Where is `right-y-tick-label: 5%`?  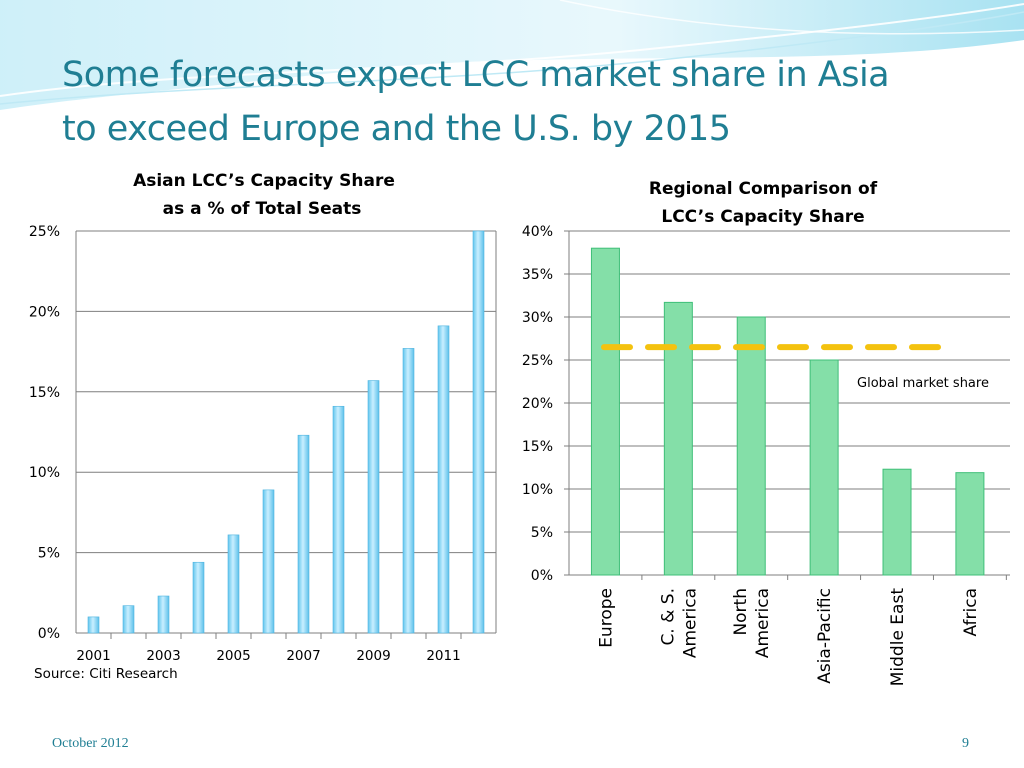
right-y-tick-label: 5% is located at coordinates (542, 533).